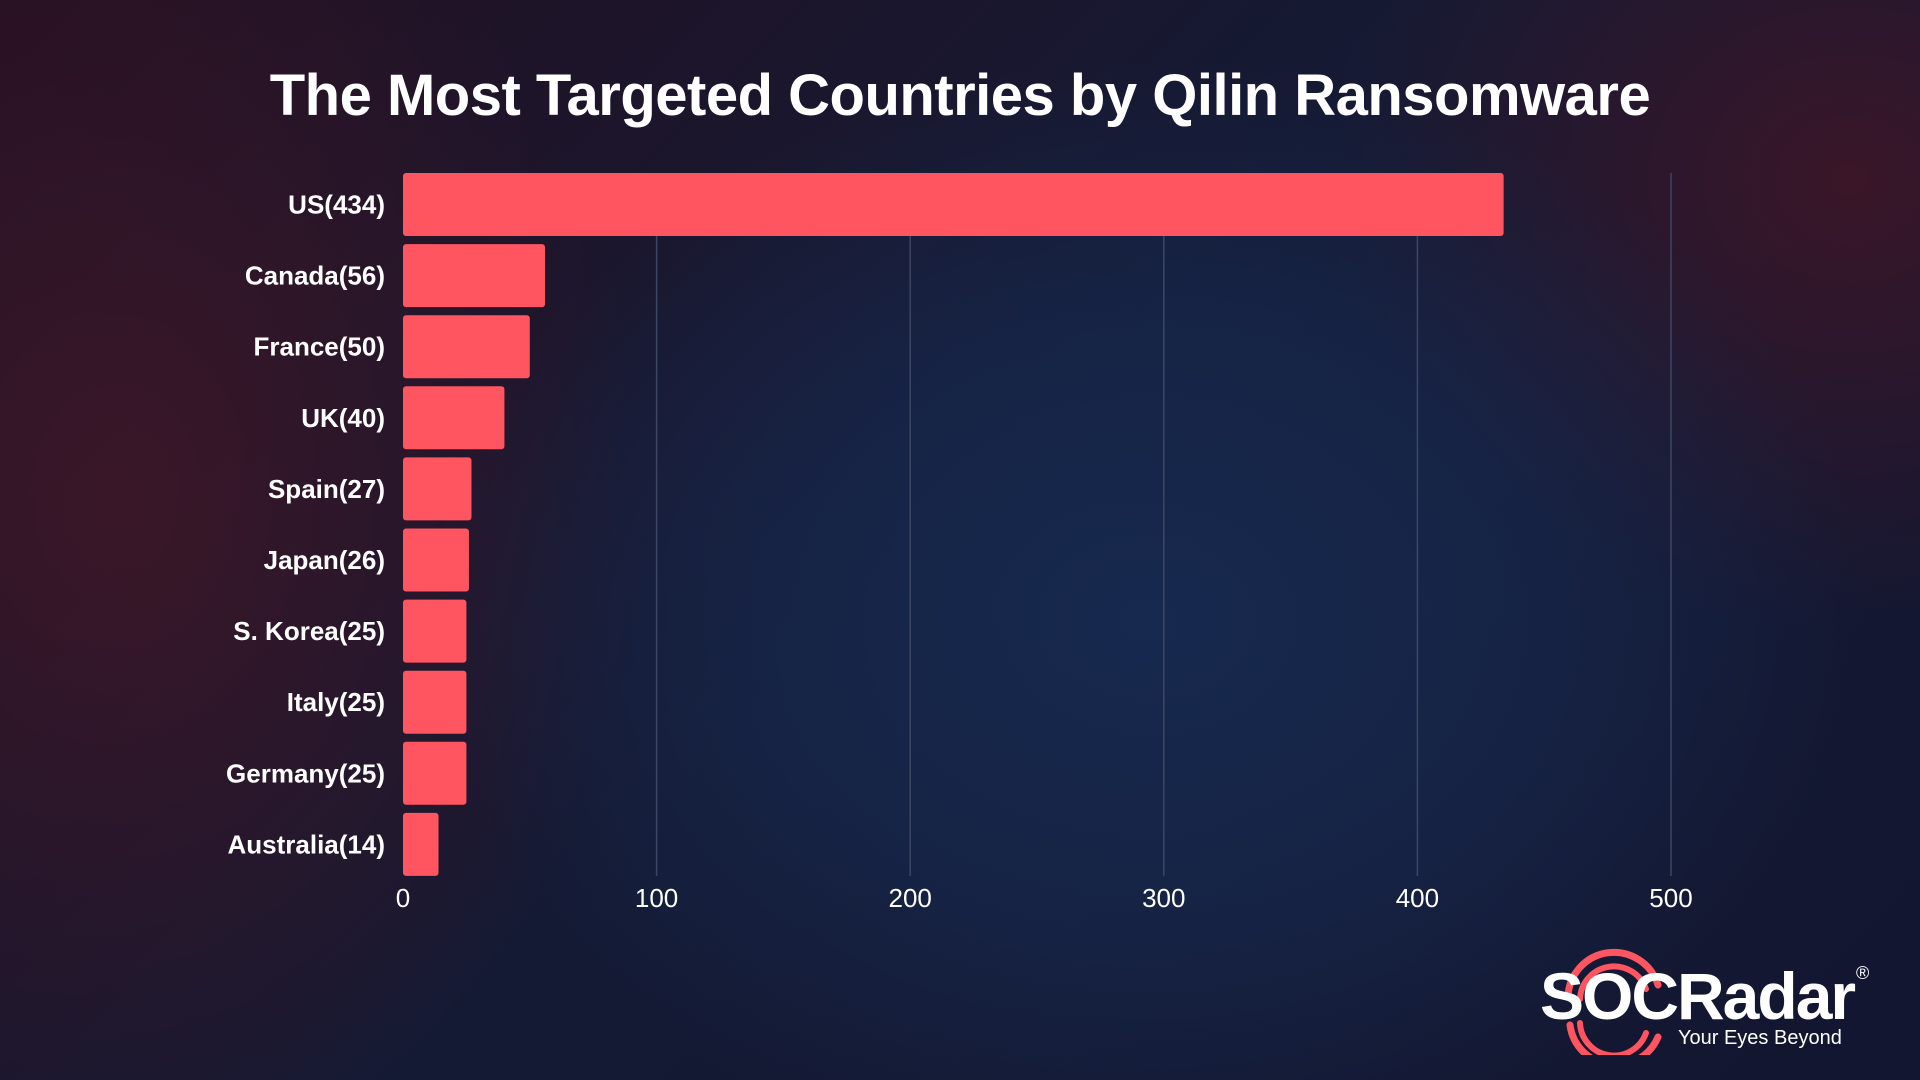  What do you see at coordinates (1670, 898) in the screenshot?
I see `x-tick-label: 500` at bounding box center [1670, 898].